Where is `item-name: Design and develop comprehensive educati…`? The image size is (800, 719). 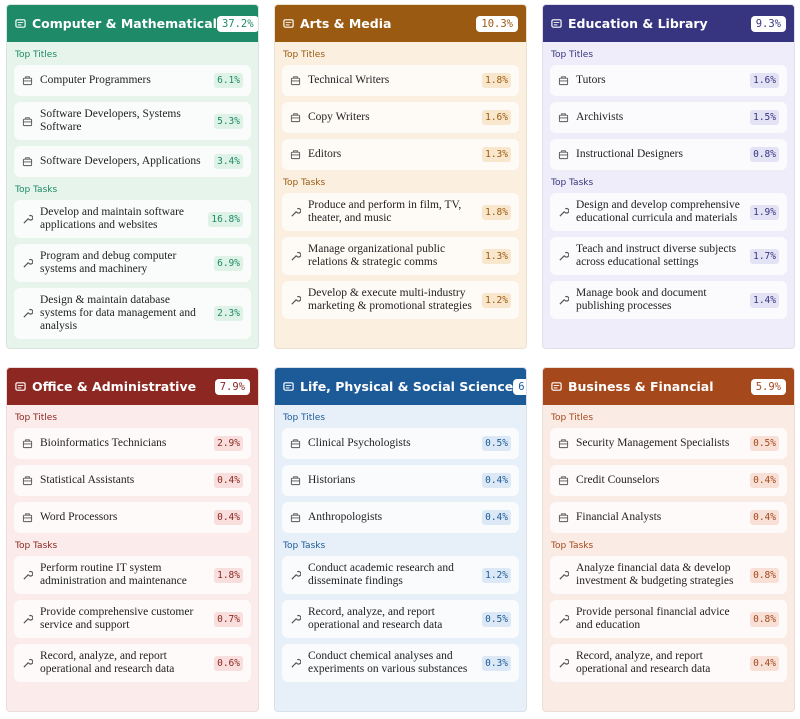
item-name: Design and develop comprehensive educati… is located at coordinates (658, 211).